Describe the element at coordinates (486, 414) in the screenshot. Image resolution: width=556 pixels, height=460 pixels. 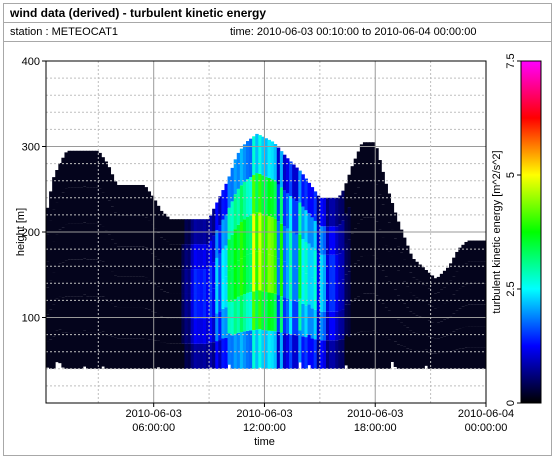
I see `x-tick-label-date: 2010-06-04` at that location.